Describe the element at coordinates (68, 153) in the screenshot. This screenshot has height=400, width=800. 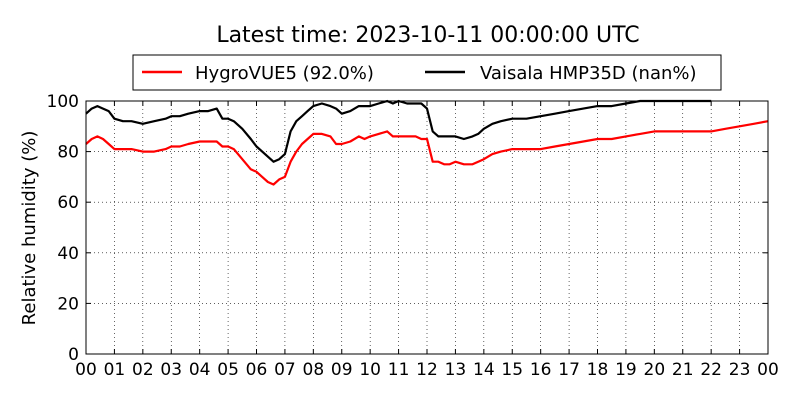
I see `y-tick-label: 80` at that location.